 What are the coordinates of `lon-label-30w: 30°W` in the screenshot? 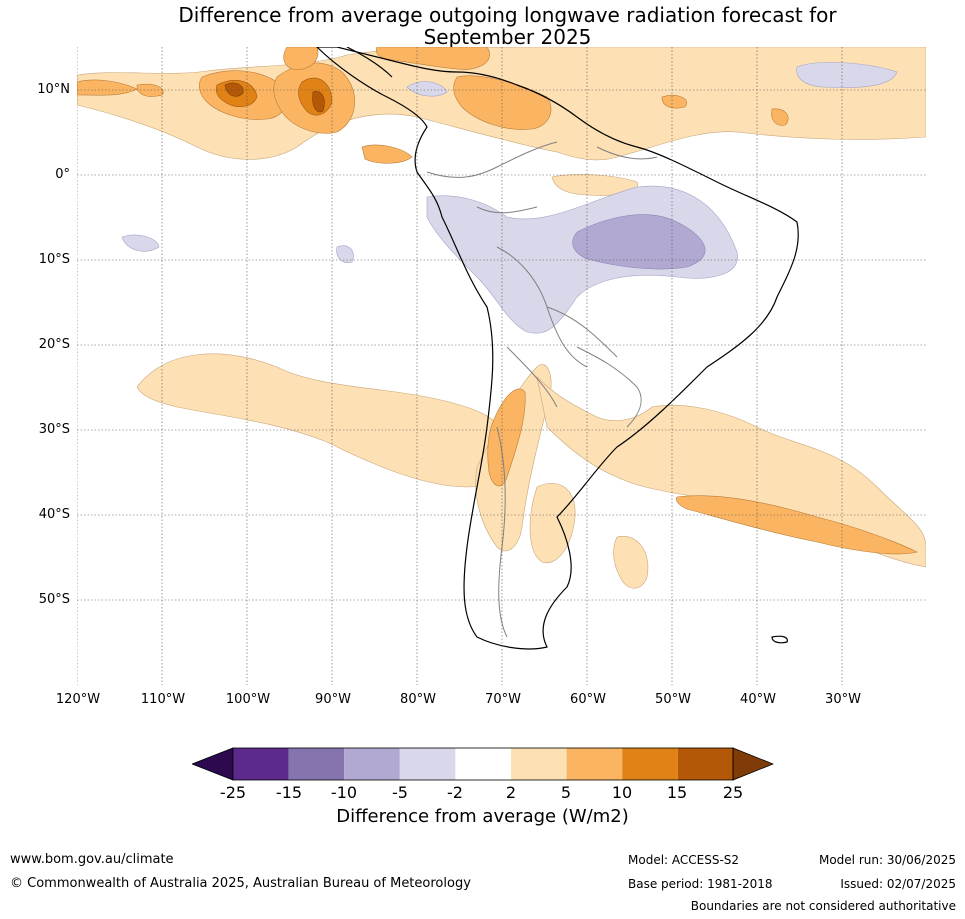 It's located at (843, 699).